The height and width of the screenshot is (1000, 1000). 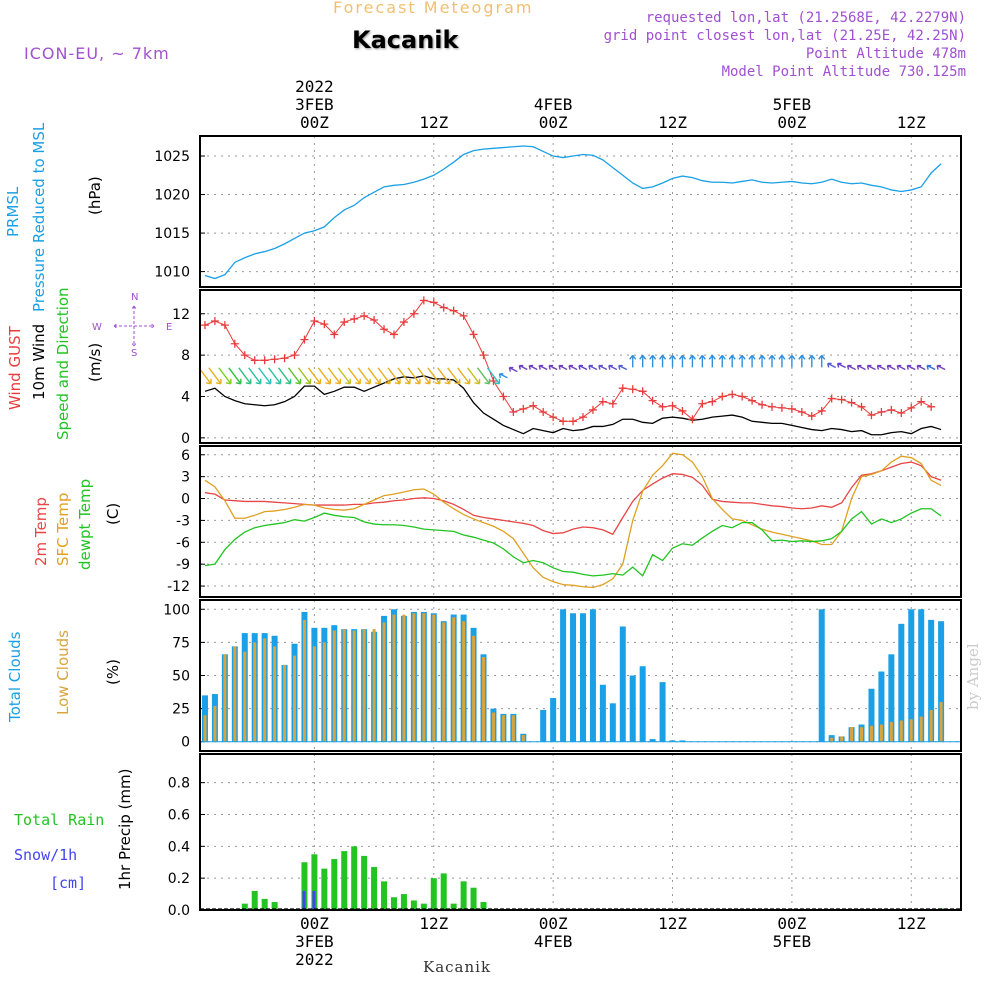 I want to click on bottom-time-label: 00Z, so click(x=791, y=923).